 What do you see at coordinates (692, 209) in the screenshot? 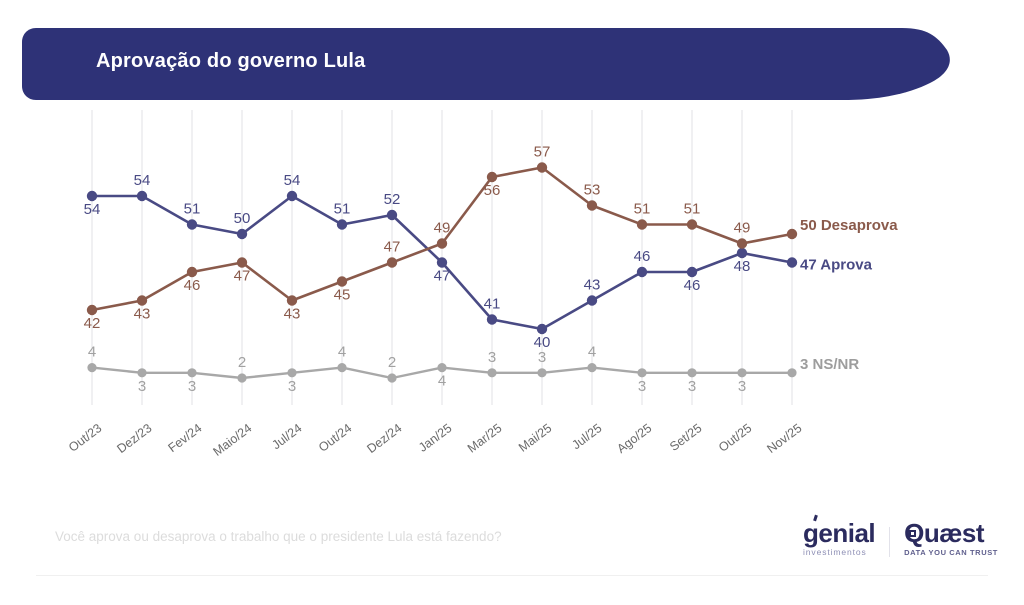
I see `value-label-desaprova: 51` at bounding box center [692, 209].